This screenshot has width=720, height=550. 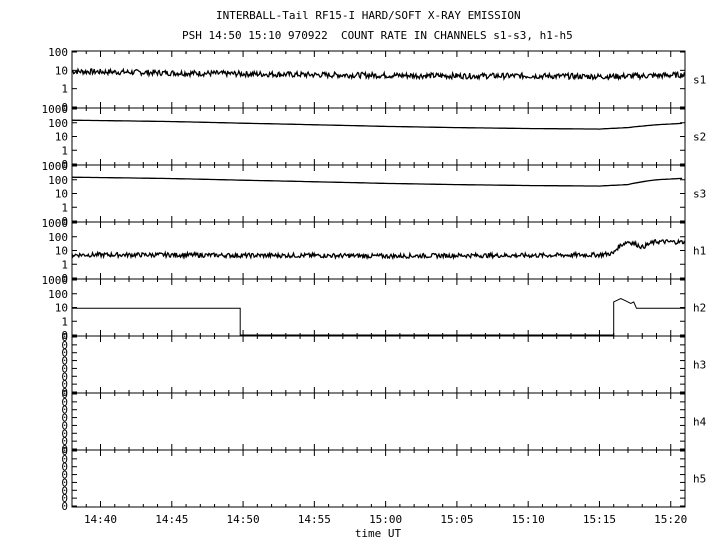 What do you see at coordinates (314, 519) in the screenshot?
I see `x-tick-label: 14:55` at bounding box center [314, 519].